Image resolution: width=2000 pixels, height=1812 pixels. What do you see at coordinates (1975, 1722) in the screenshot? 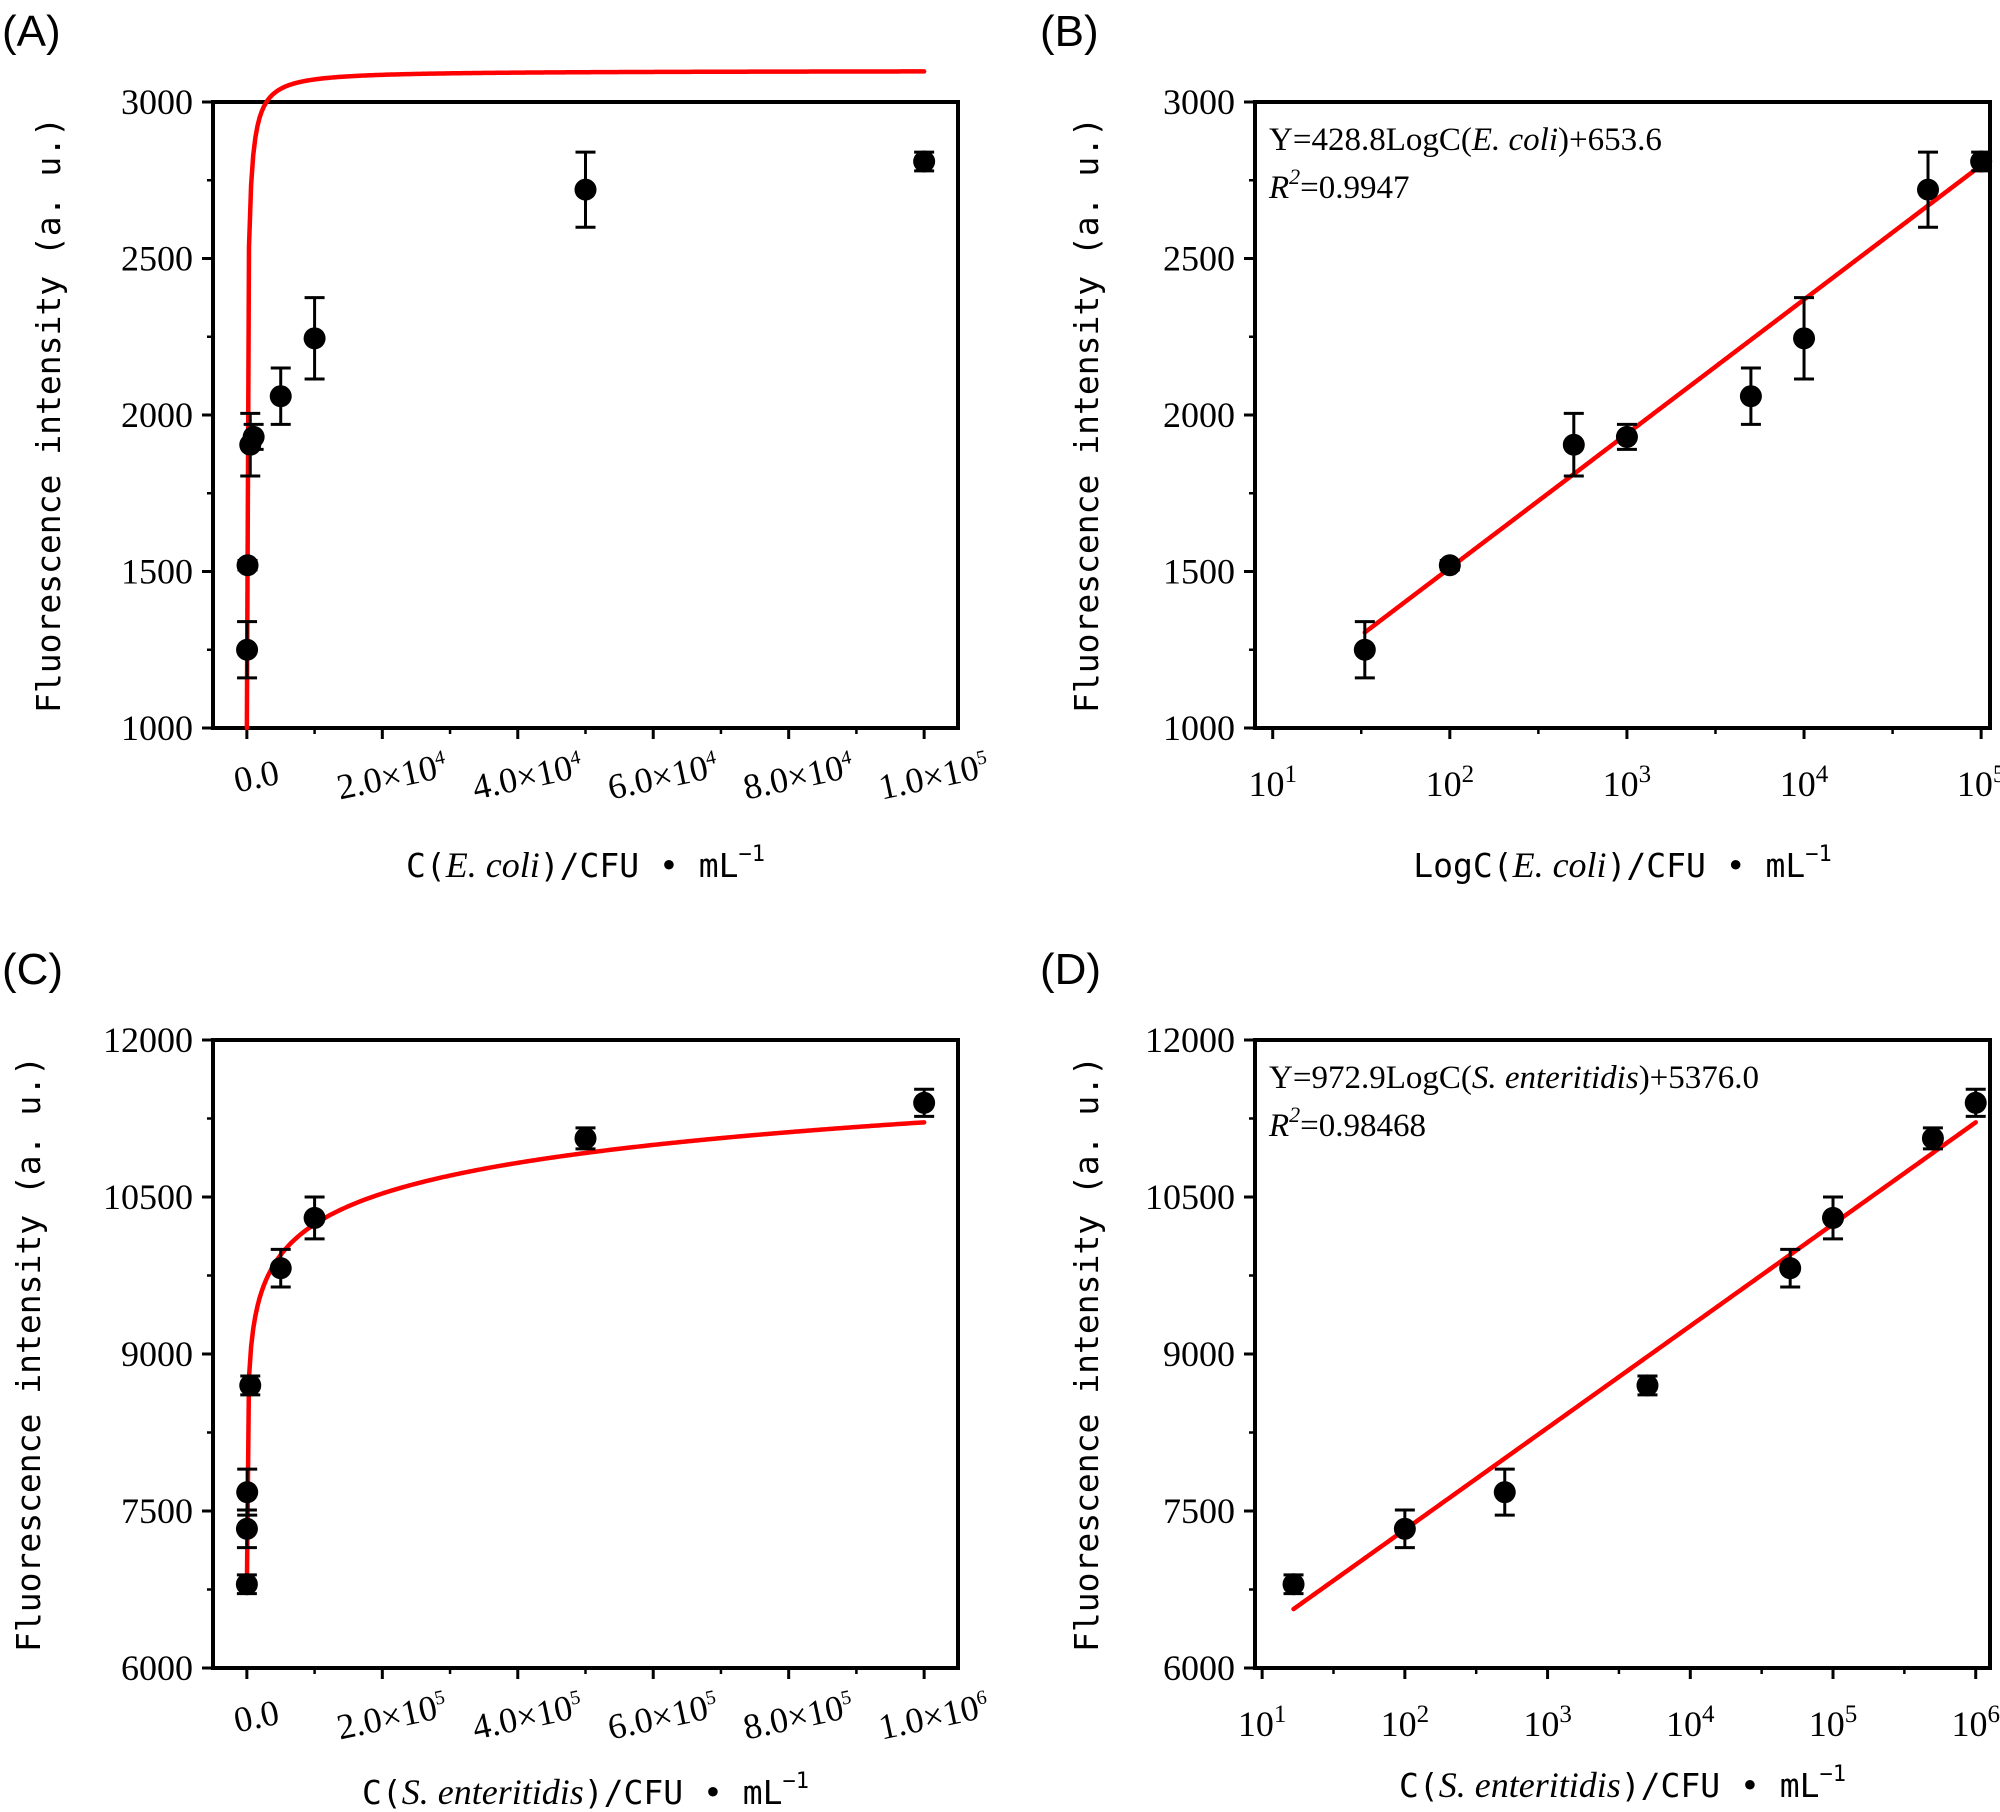
I see `x-tick-label: 10⁶` at bounding box center [1975, 1722].